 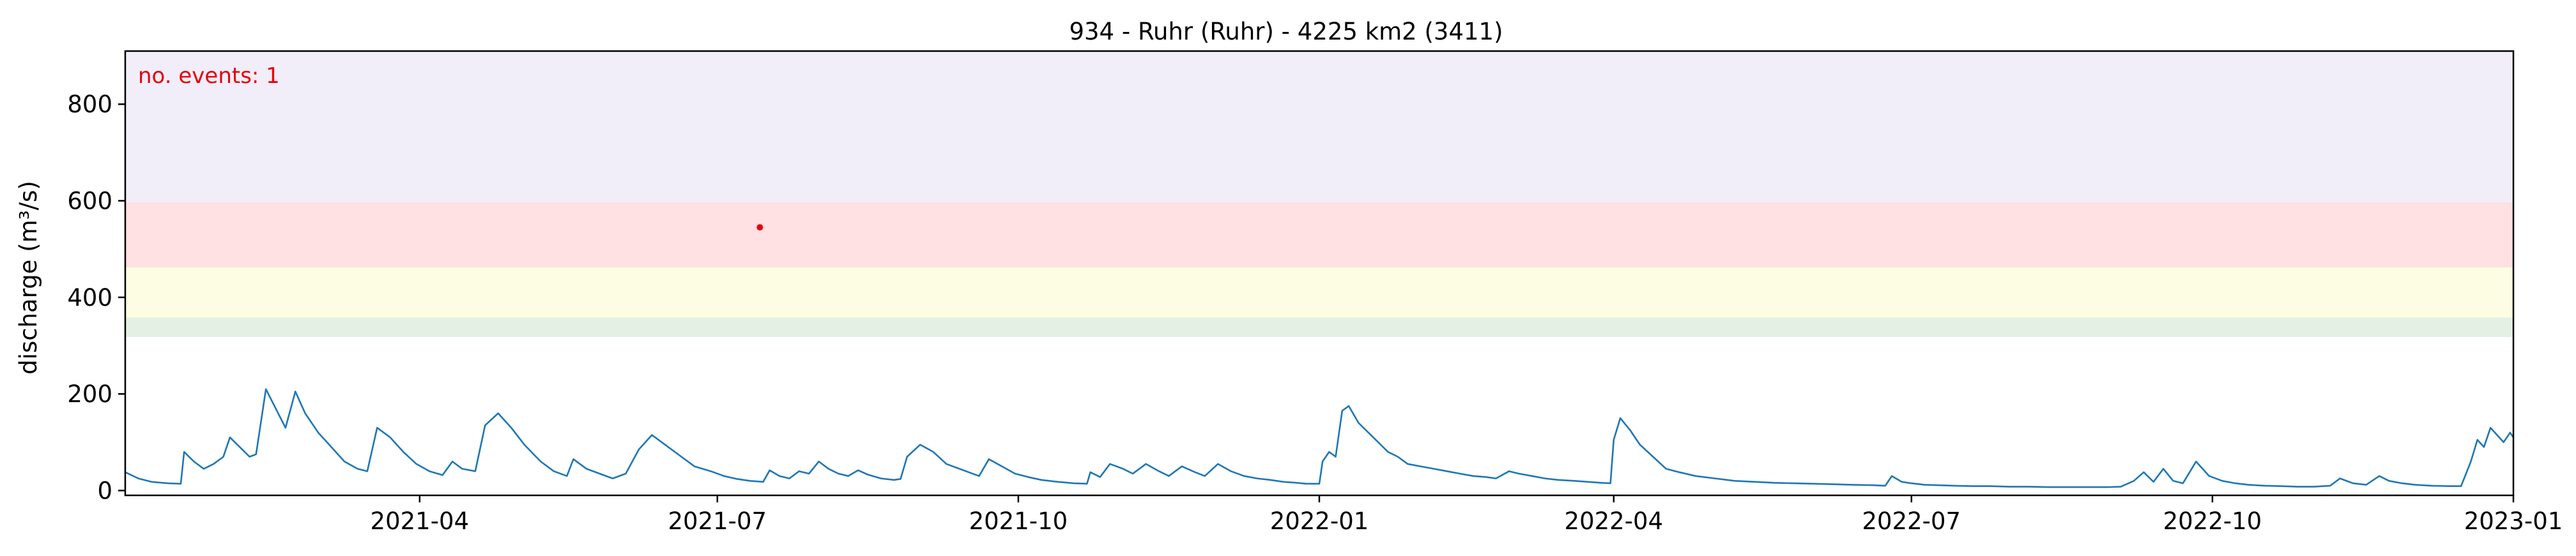 What do you see at coordinates (89, 298) in the screenshot?
I see `y-tick-label-400: 400` at bounding box center [89, 298].